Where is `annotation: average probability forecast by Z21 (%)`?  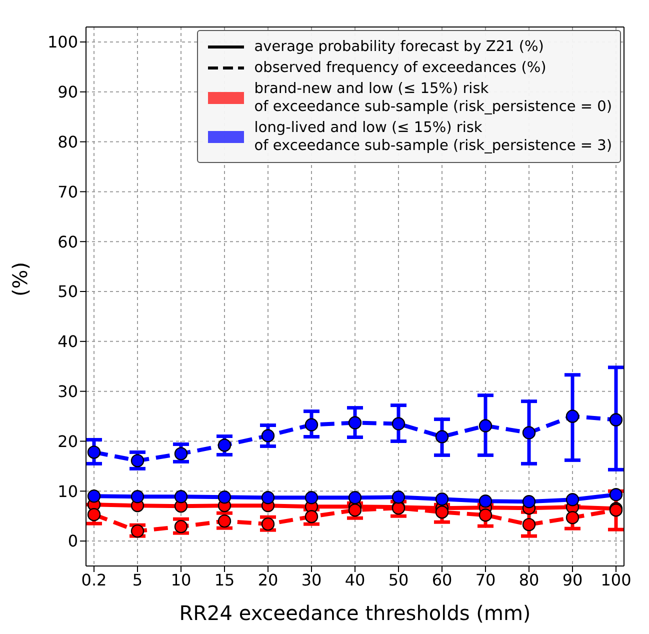 annotation: average probability forecast by Z21 (%) is located at coordinates (399, 47).